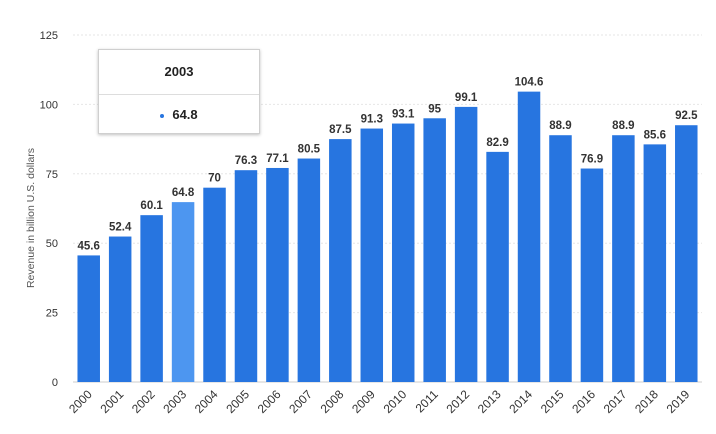 The width and height of the screenshot is (716, 434). Describe the element at coordinates (403, 253) in the screenshot. I see `bar-2010` at that location.